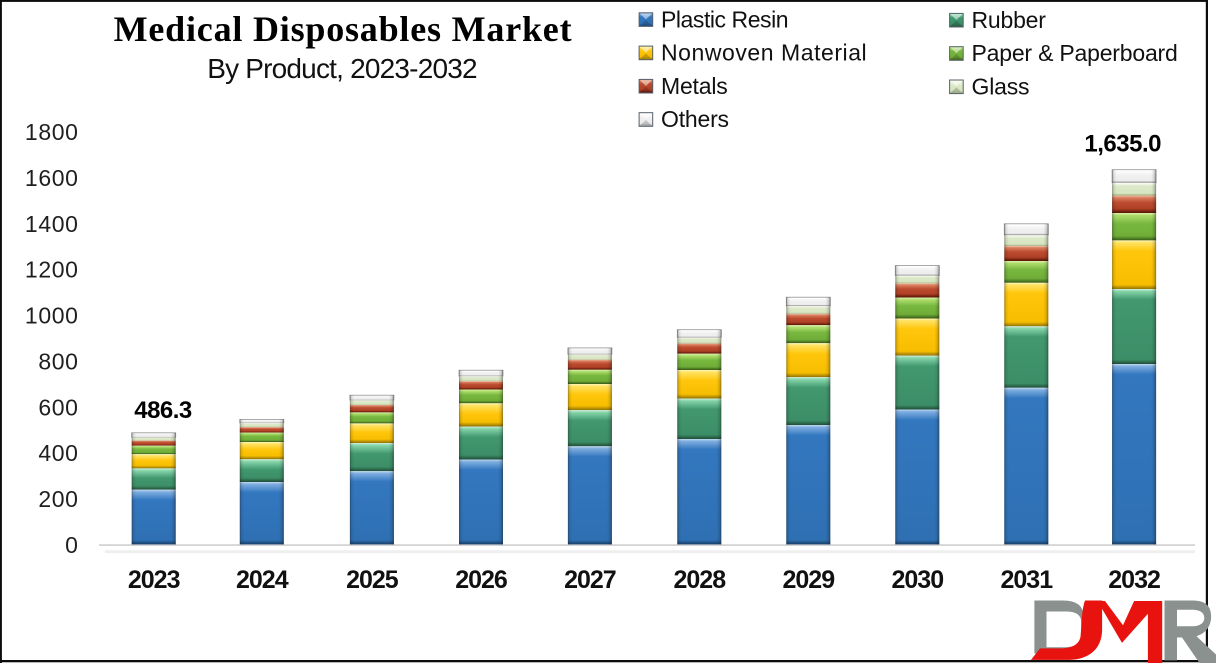 This screenshot has height=663, width=1216. I want to click on svg-text: 600, so click(58, 407).